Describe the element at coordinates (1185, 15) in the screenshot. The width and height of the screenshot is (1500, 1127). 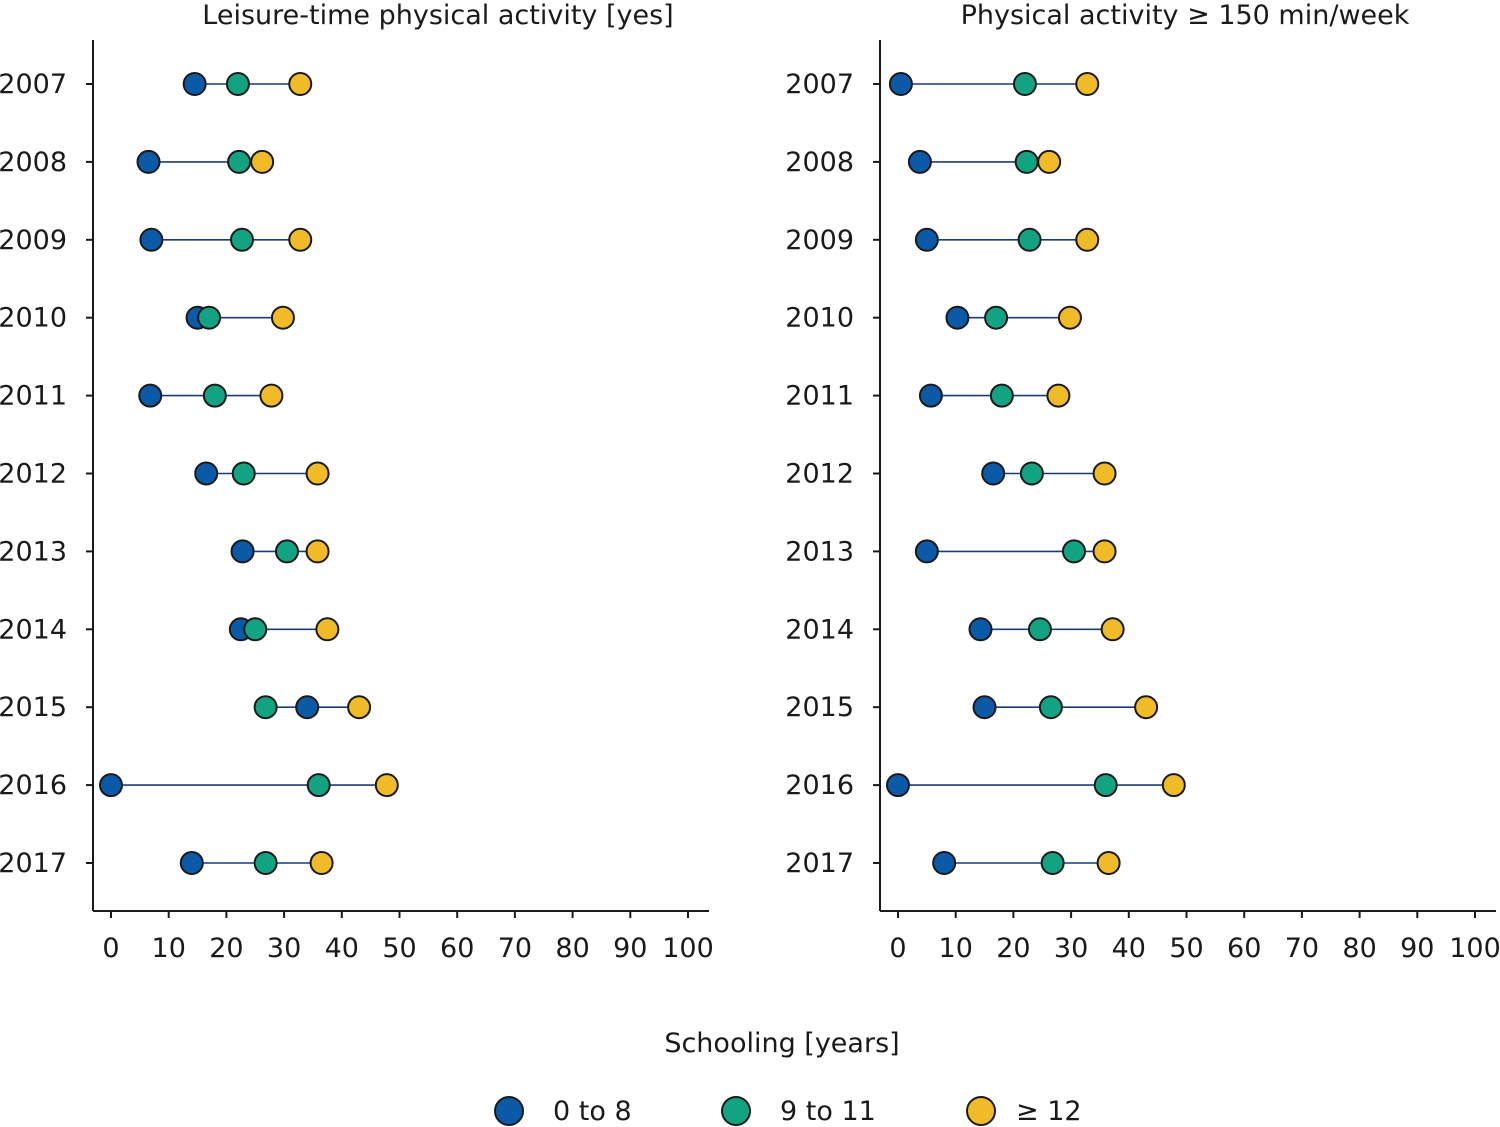
I see `panel-title: Physical activity ≥ 150 min/week` at that location.